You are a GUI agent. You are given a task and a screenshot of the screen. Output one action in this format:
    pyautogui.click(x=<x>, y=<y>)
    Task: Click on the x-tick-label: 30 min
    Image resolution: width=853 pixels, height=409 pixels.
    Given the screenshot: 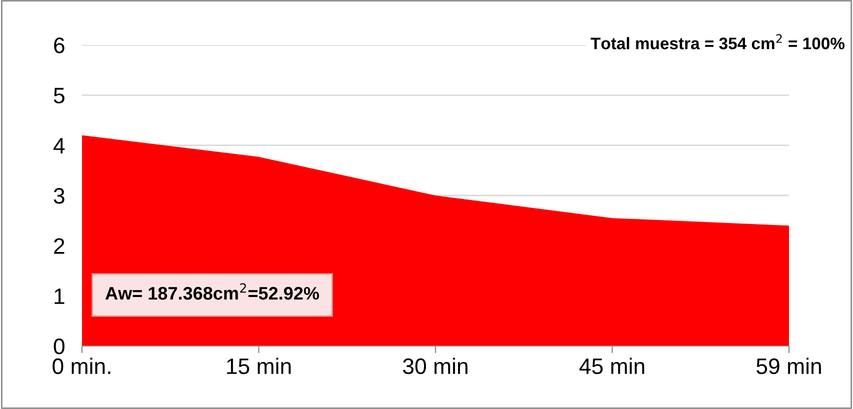 What is the action you would take?
    pyautogui.click(x=435, y=366)
    